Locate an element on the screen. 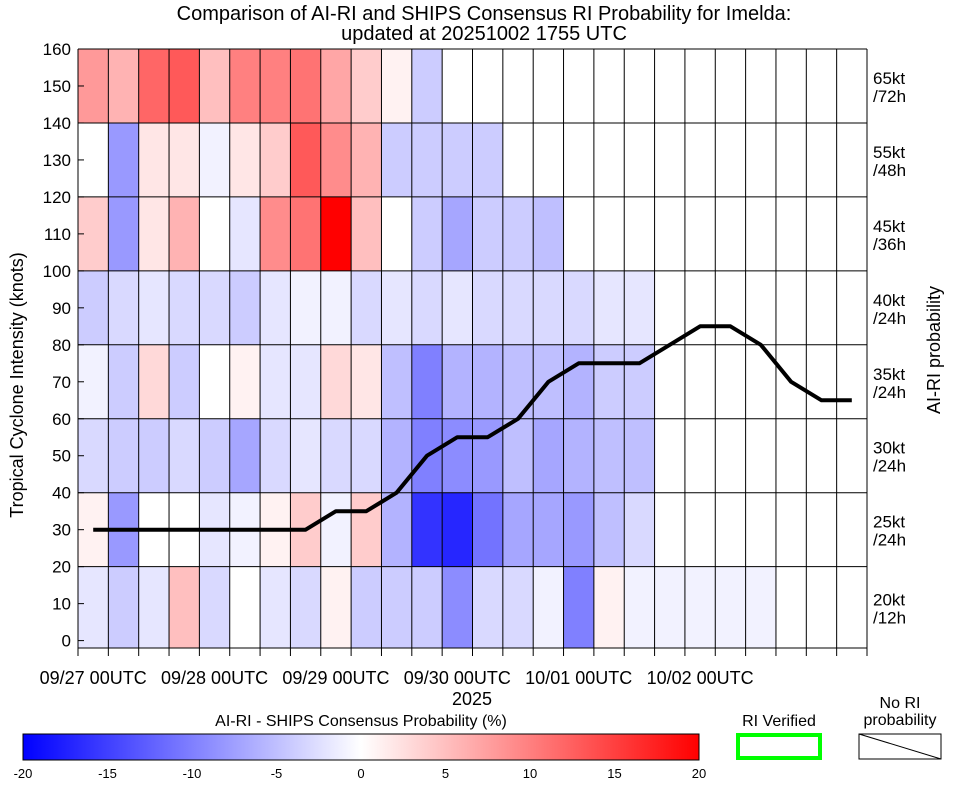 The width and height of the screenshot is (964, 786). band-label-line1: 55kt is located at coordinates (889, 152).